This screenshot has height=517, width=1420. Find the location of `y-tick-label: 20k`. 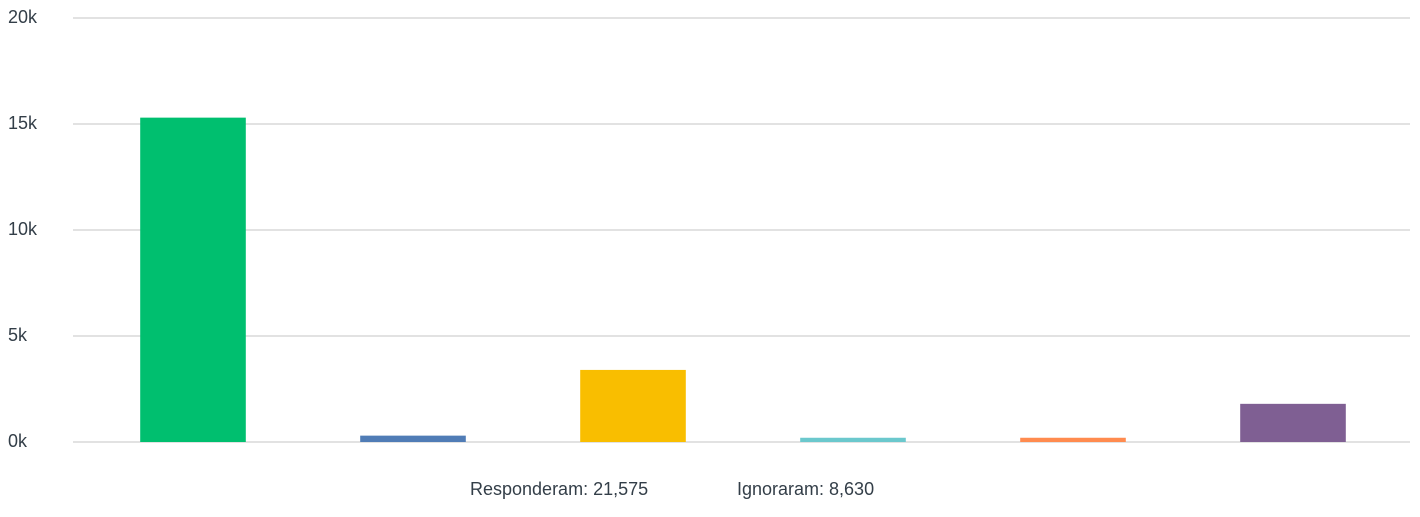

y-tick-label: 20k is located at coordinates (23, 17).